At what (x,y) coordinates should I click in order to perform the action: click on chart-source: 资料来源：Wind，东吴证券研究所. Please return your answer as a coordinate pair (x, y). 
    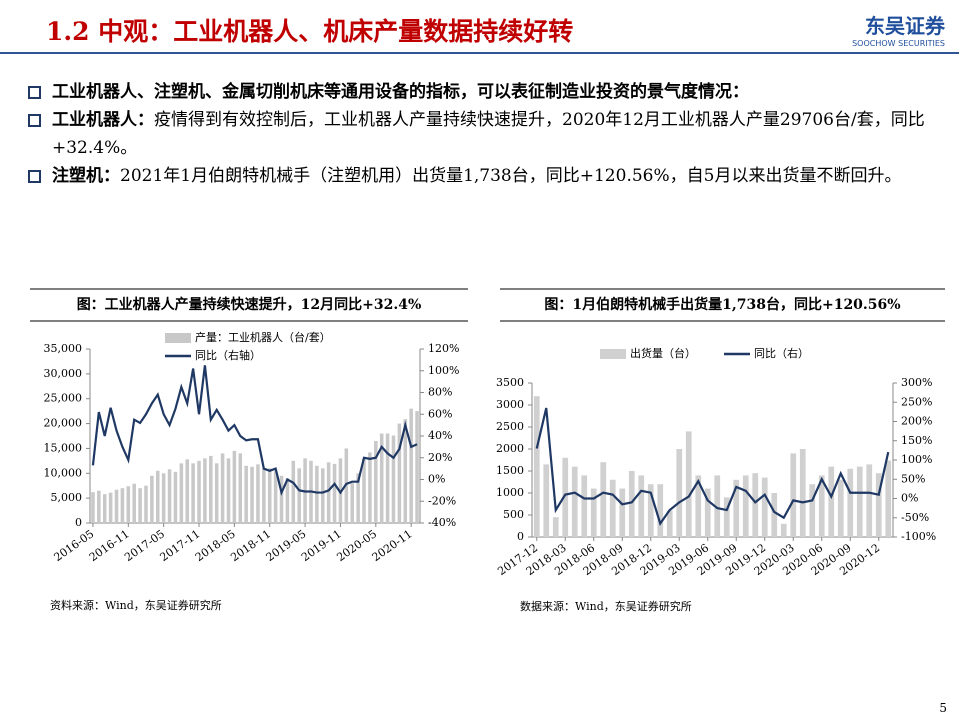
    Looking at the image, I should click on (136, 605).